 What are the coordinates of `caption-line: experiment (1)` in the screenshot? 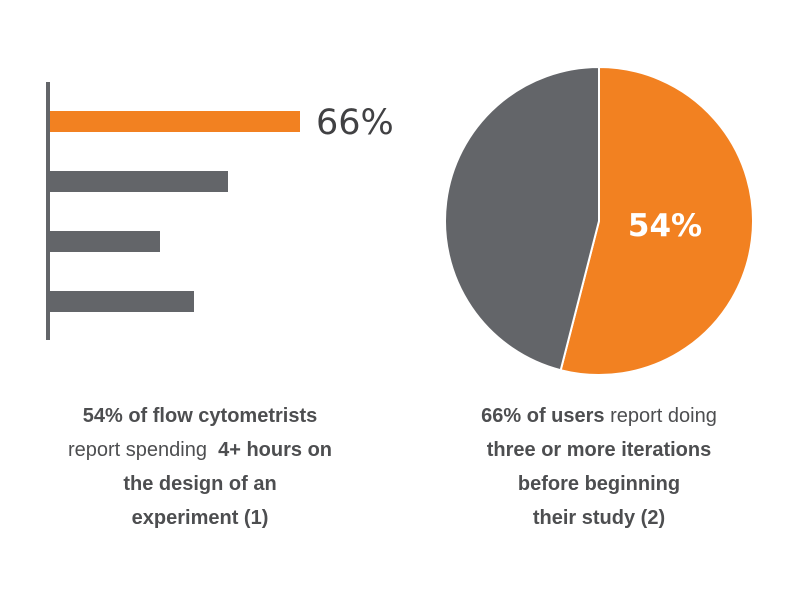 It's located at (200, 518).